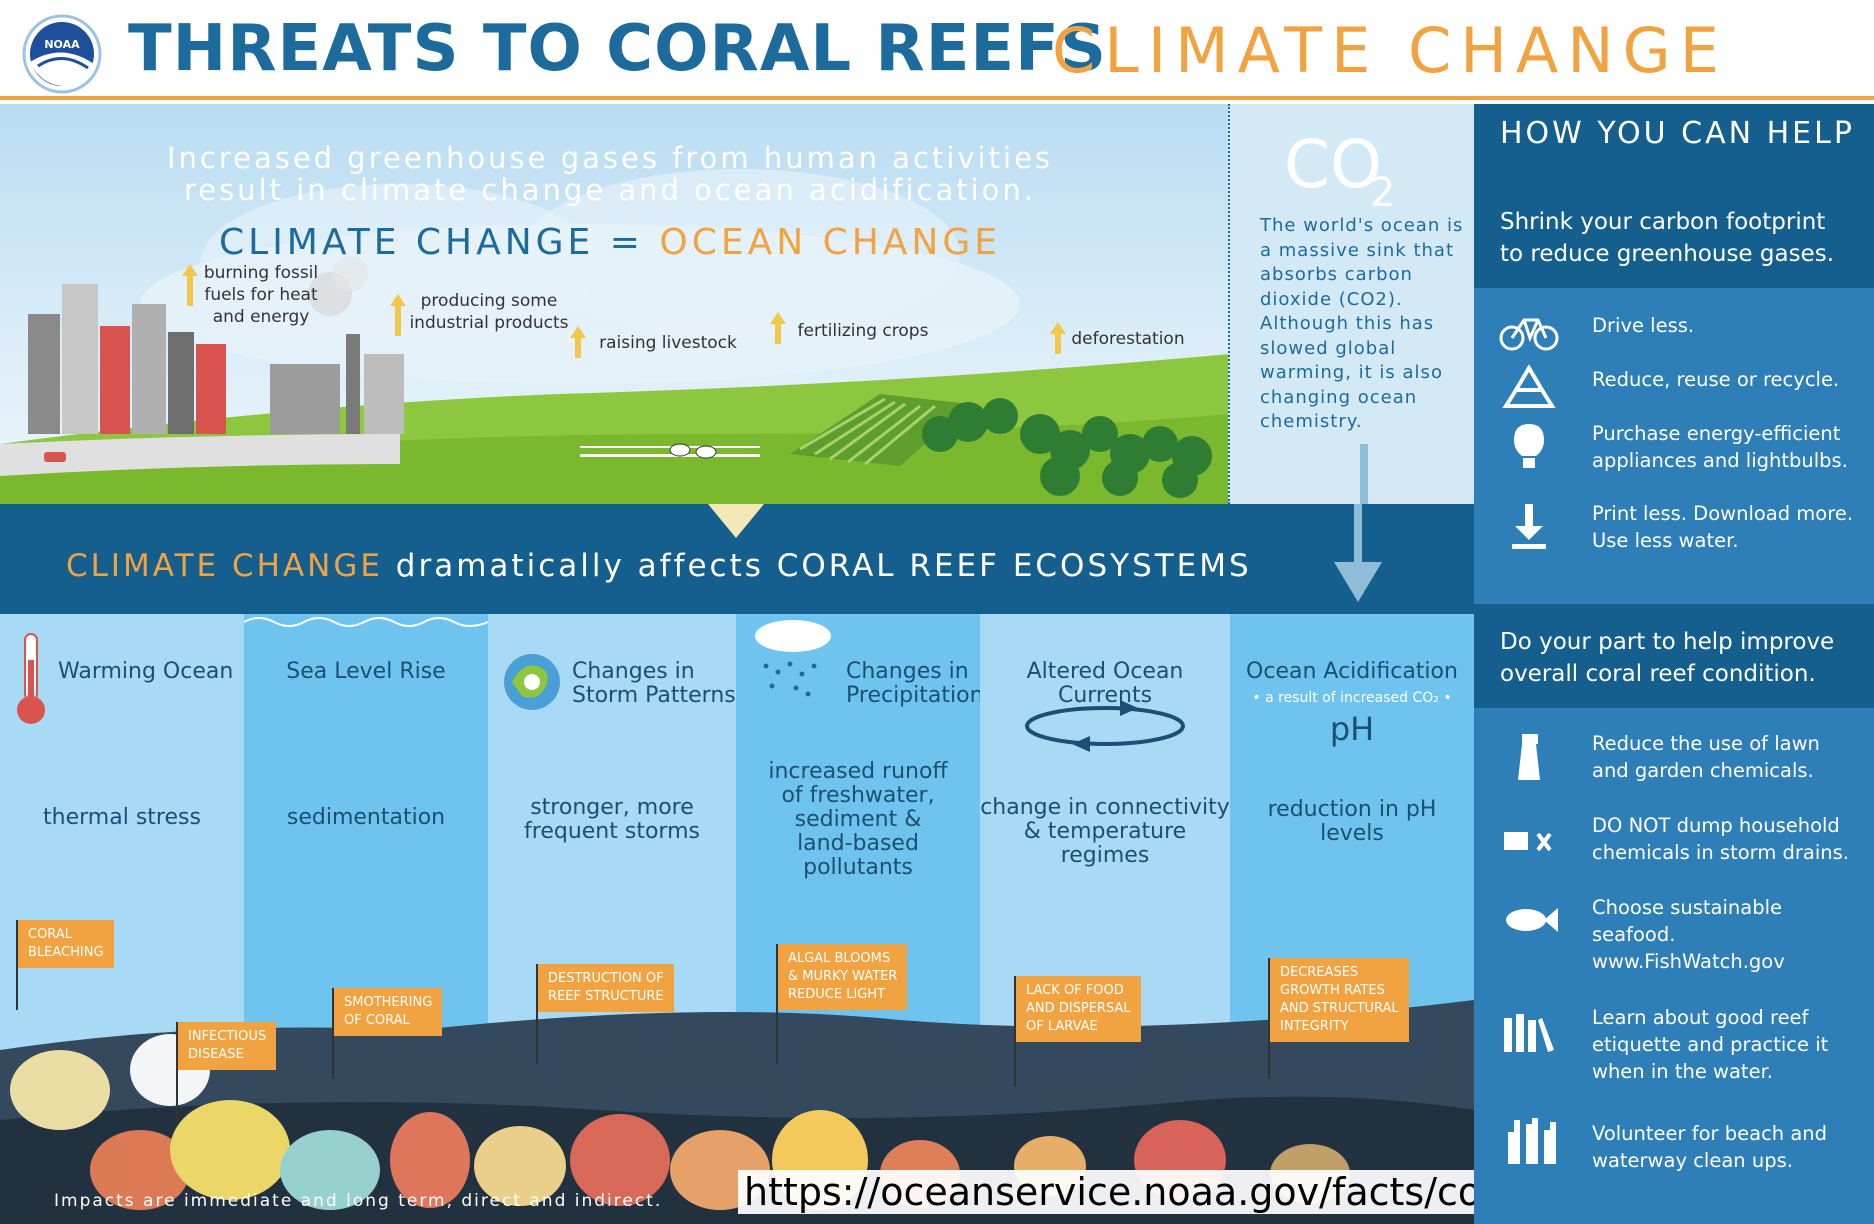 This screenshot has height=1224, width=1874. What do you see at coordinates (489, 312) in the screenshot?
I see `source-label-industrial: producing some industrial products` at bounding box center [489, 312].